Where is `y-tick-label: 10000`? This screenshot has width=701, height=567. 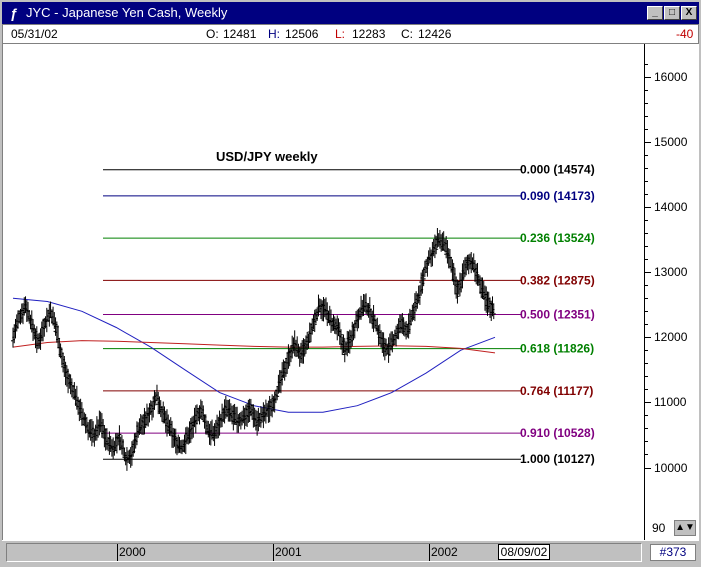
y-tick-label: 10000 is located at coordinates (671, 467).